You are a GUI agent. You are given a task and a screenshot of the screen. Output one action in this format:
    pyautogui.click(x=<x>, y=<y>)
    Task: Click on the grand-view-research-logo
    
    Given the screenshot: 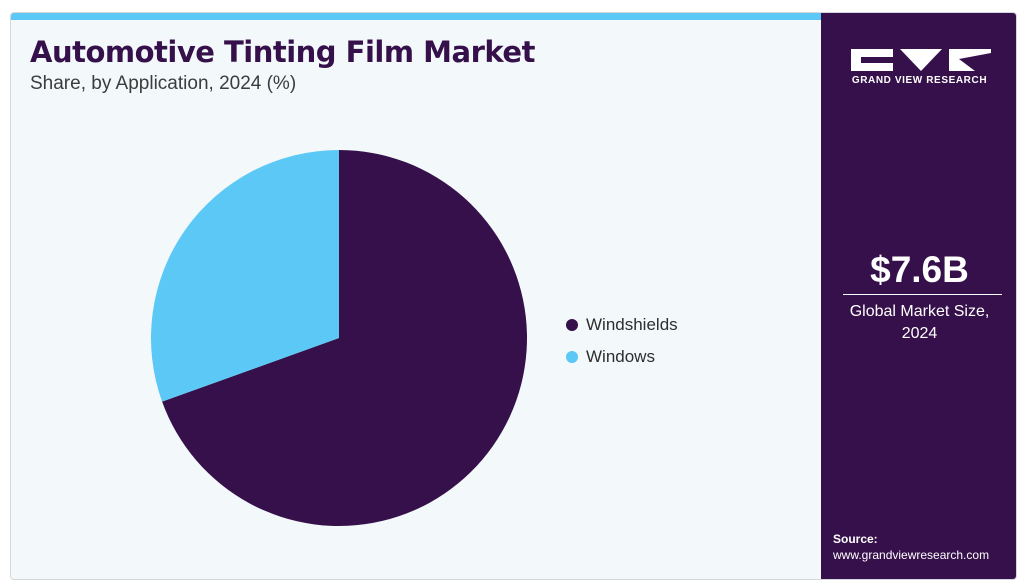 What is the action you would take?
    pyautogui.click(x=921, y=60)
    